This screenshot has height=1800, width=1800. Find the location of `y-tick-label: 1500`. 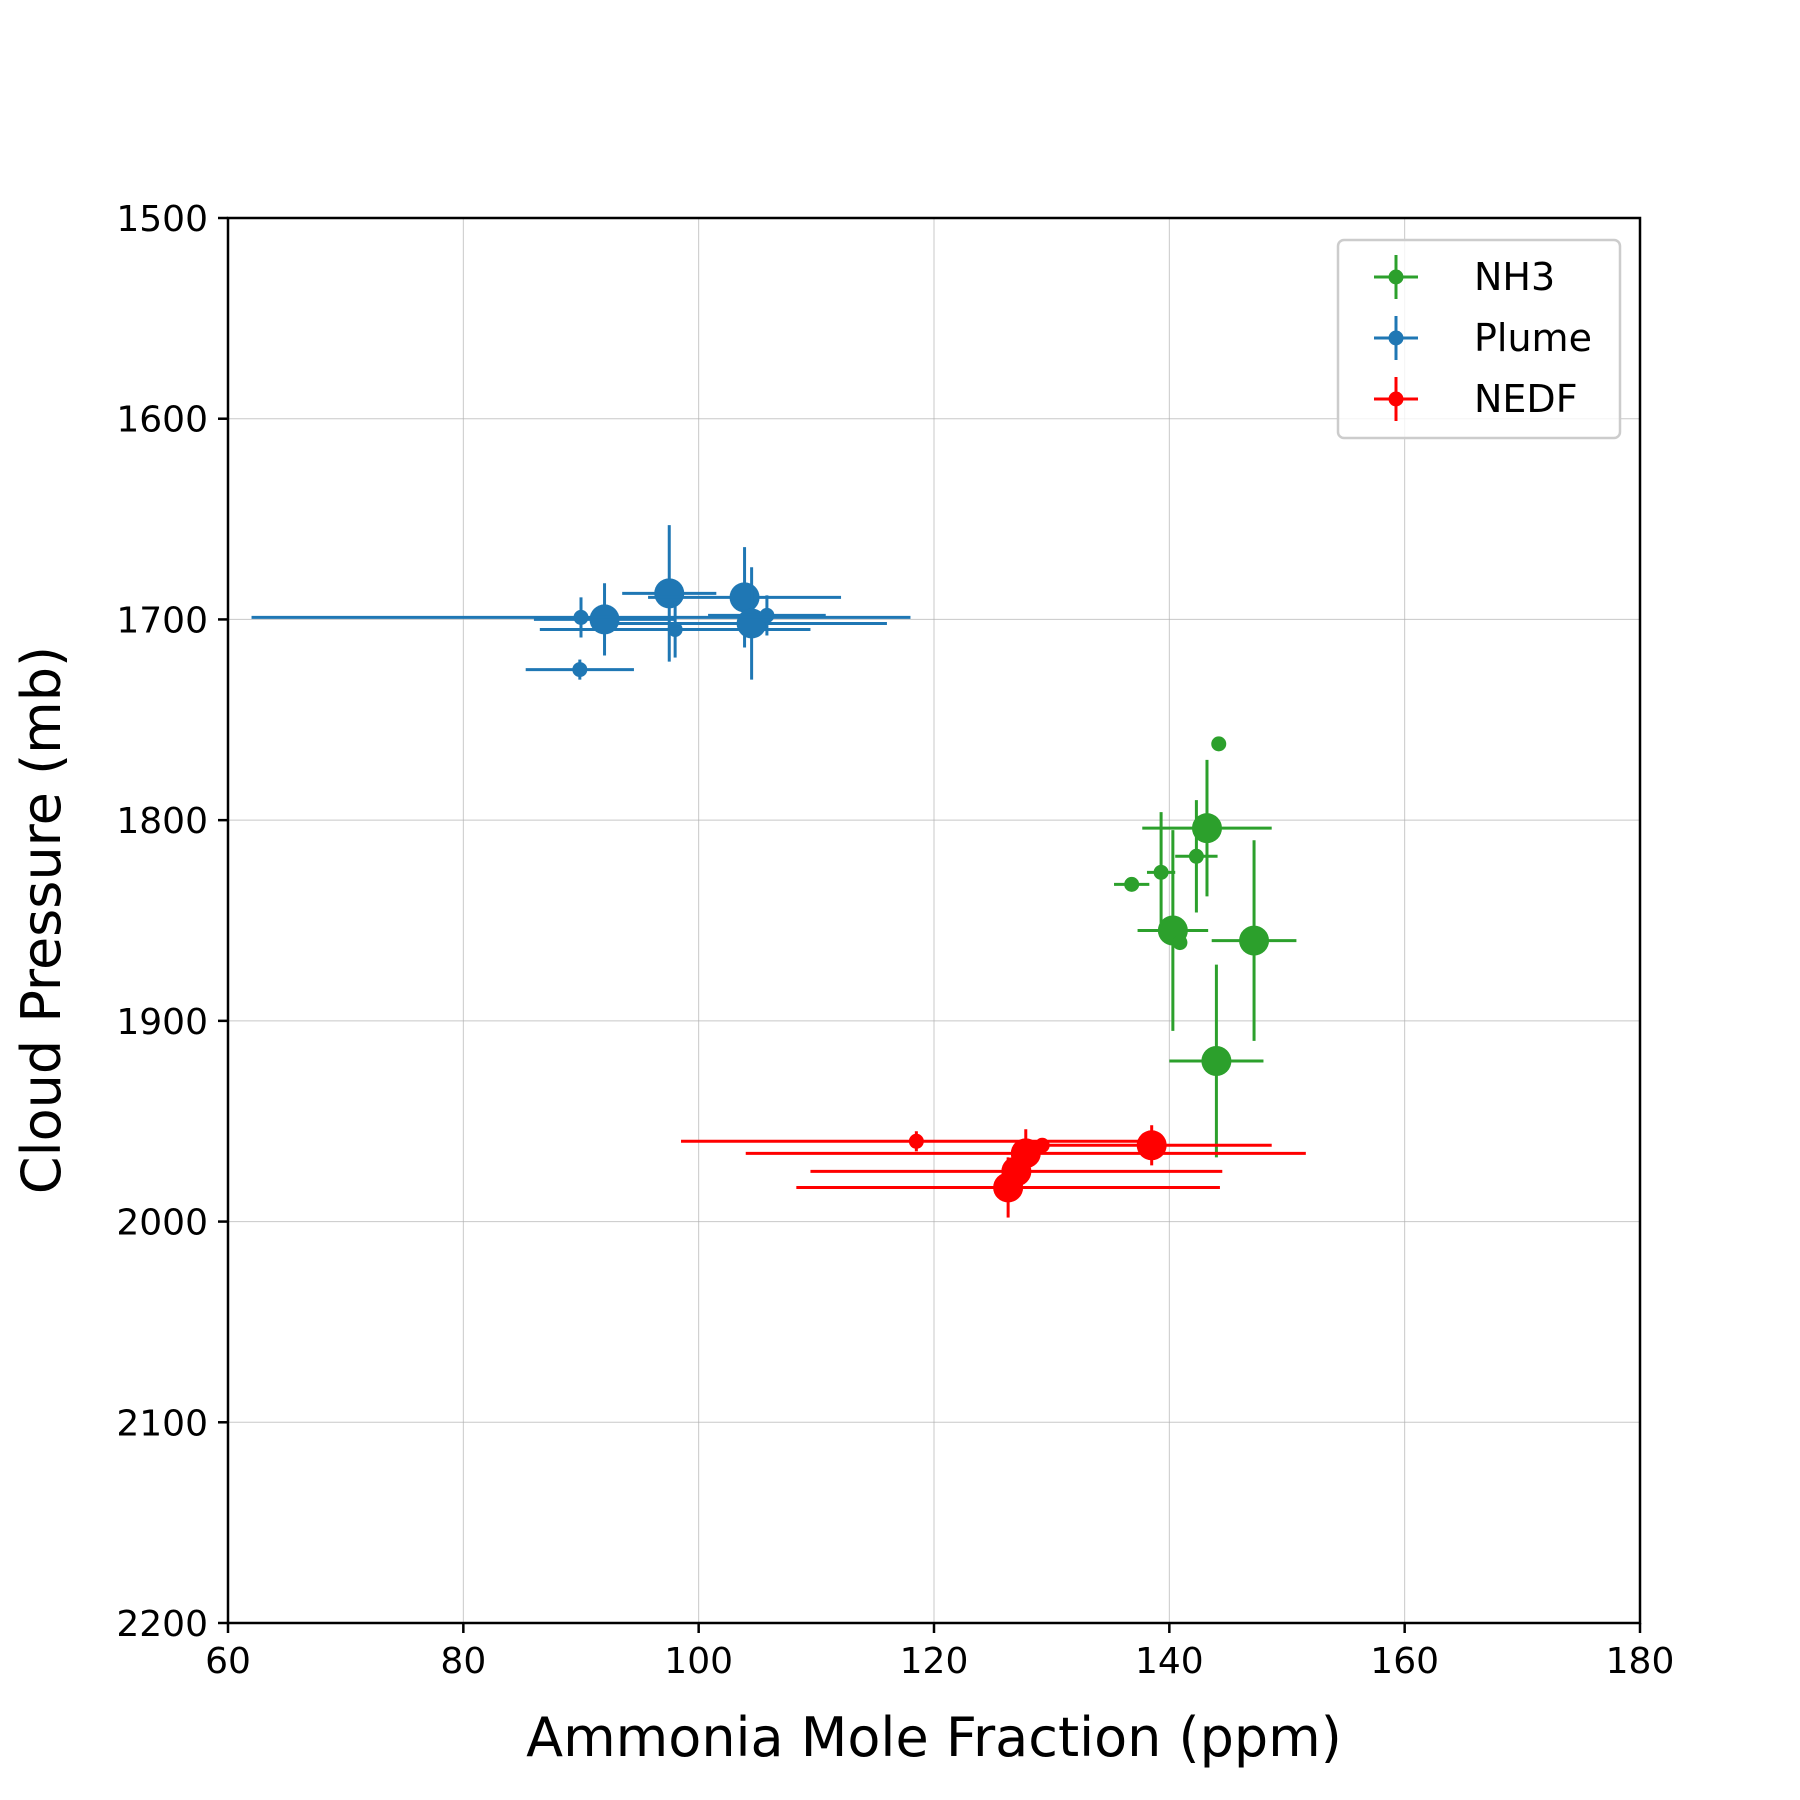

y-tick-label: 1500 is located at coordinates (162, 219).